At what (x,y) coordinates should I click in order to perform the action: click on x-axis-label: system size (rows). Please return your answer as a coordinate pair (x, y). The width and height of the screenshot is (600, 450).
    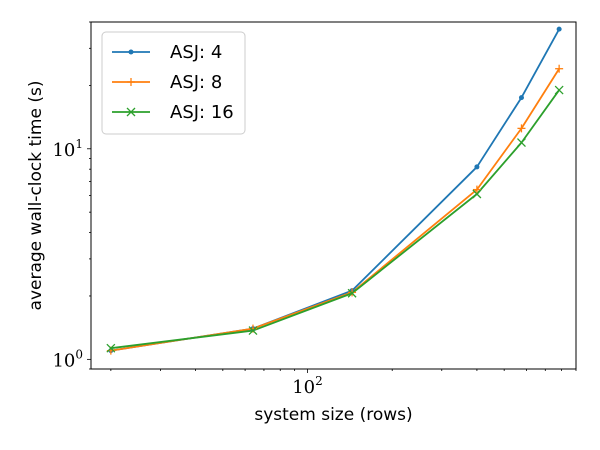
    Looking at the image, I should click on (333, 415).